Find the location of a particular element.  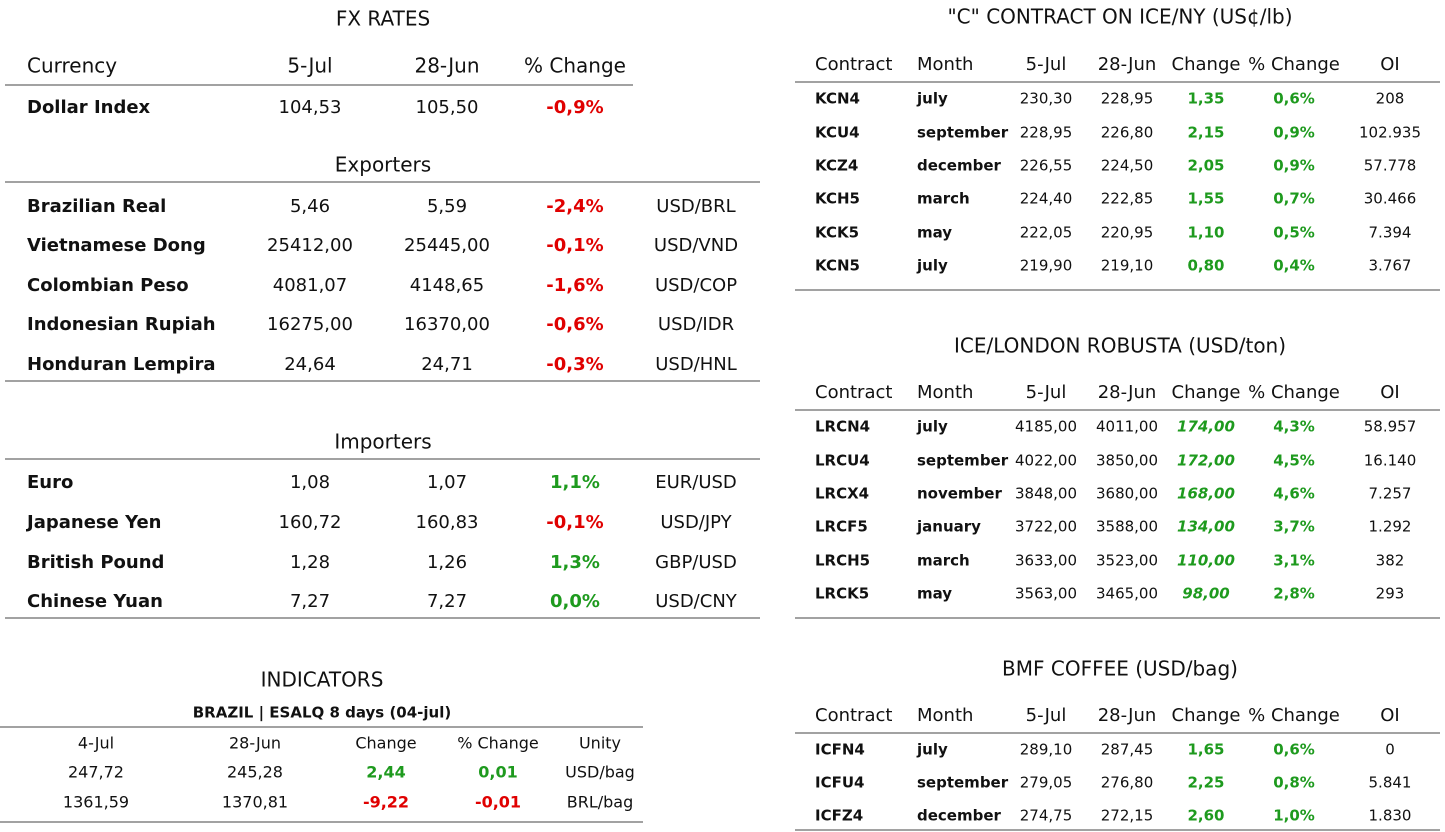

cell: 3848,00 is located at coordinates (1046, 494).